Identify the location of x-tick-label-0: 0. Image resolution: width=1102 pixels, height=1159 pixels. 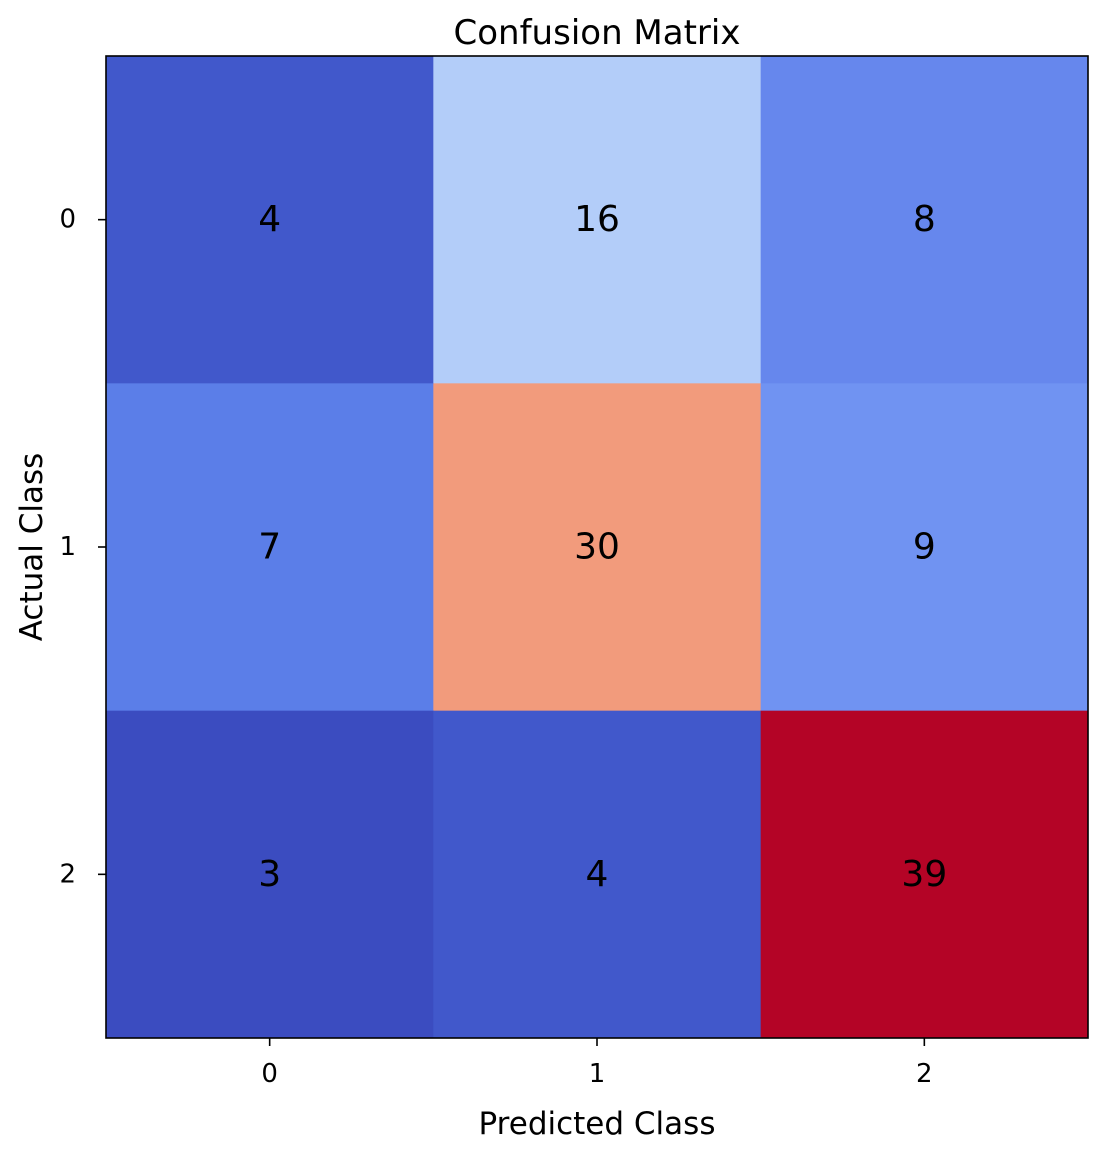
(269, 1074).